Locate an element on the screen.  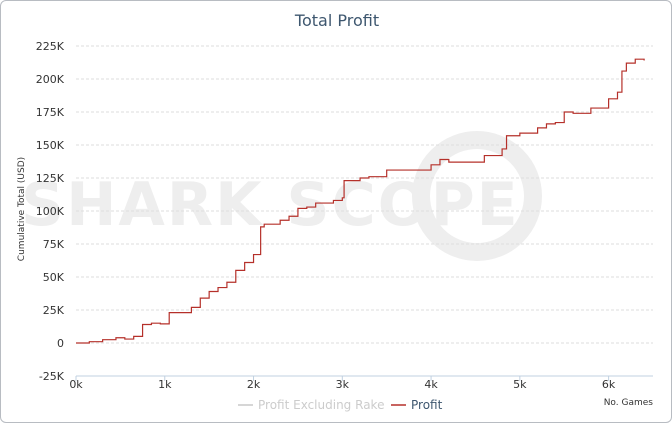
legend-item-profit-excluding-rake: Profit Excluding Rake is located at coordinates (311, 405).